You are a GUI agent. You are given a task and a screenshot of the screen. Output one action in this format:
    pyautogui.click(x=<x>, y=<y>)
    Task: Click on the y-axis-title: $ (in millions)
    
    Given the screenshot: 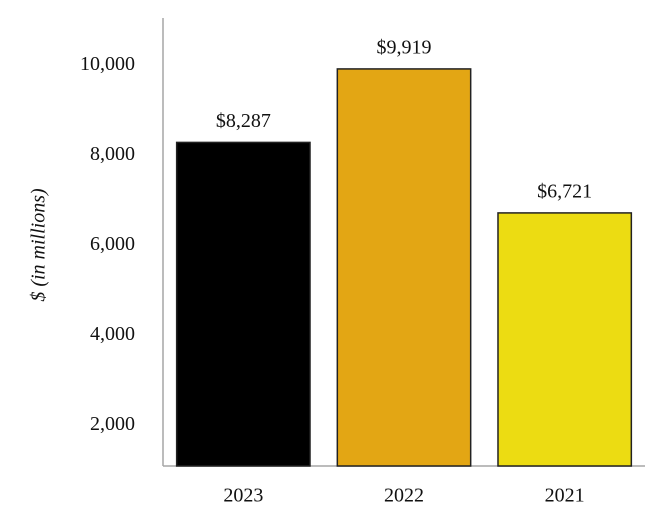 What is the action you would take?
    pyautogui.click(x=39, y=245)
    